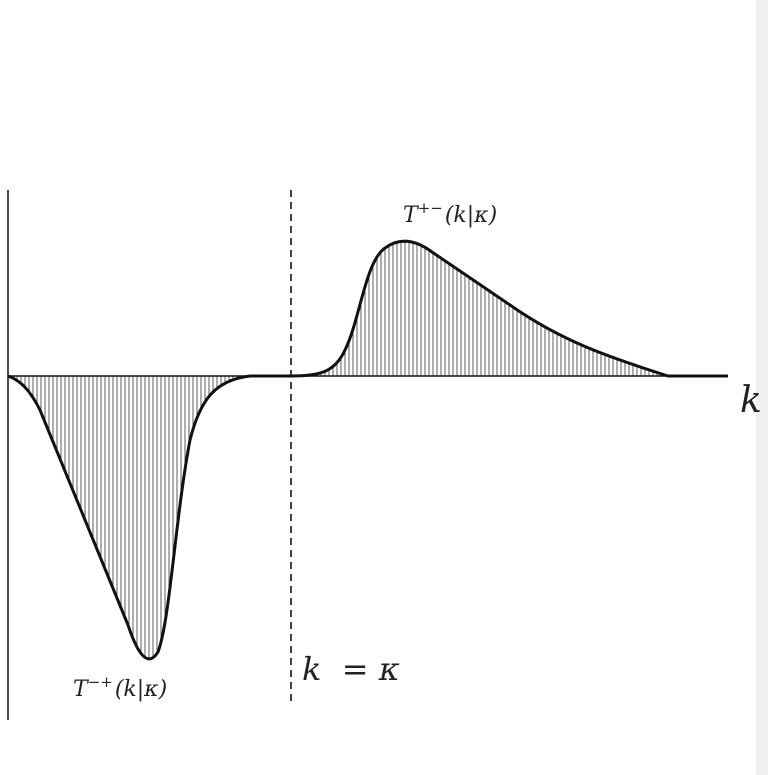 This screenshot has width=768, height=775. I want to click on upper-curve, so click(509, 308).